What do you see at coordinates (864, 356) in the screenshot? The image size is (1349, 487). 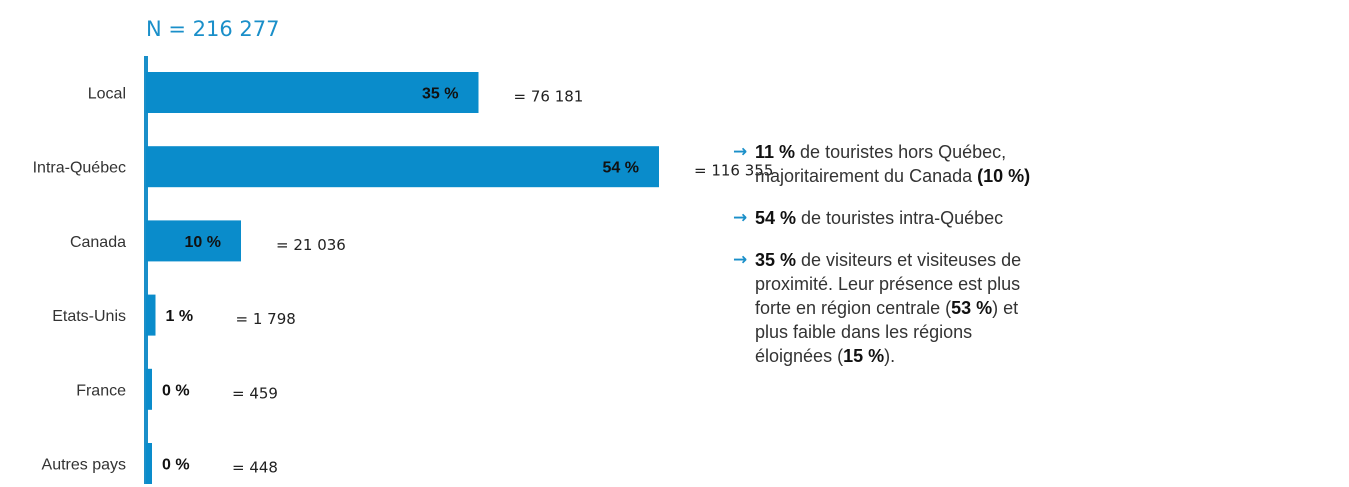 I see `note-highlight: 15 %` at bounding box center [864, 356].